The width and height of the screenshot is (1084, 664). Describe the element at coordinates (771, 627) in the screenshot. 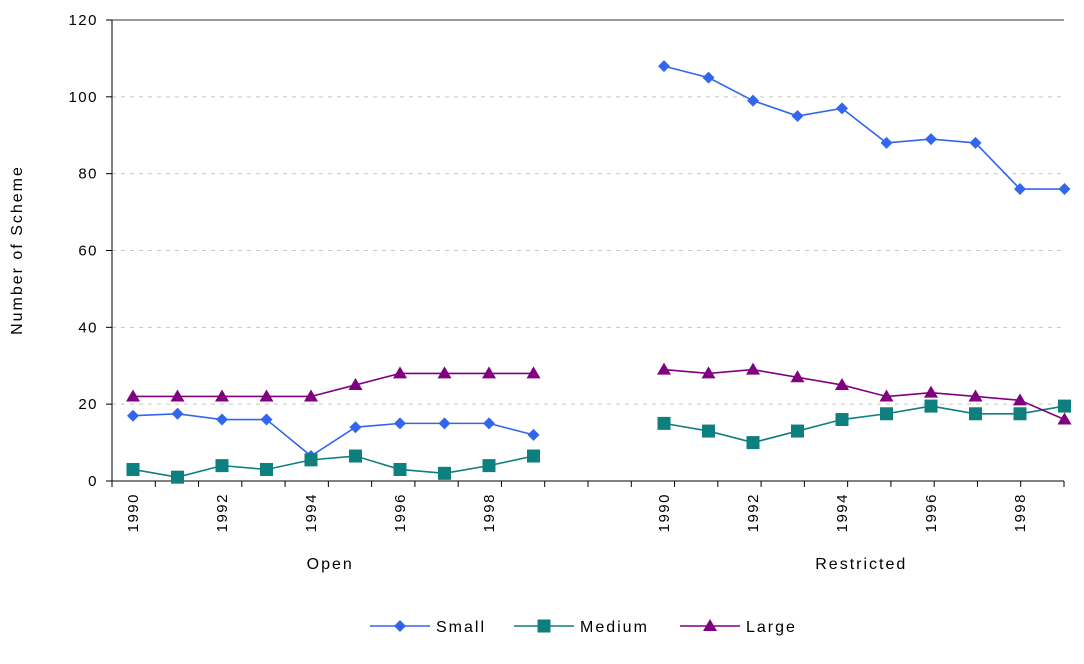

I see `legend-label-large: Large` at that location.